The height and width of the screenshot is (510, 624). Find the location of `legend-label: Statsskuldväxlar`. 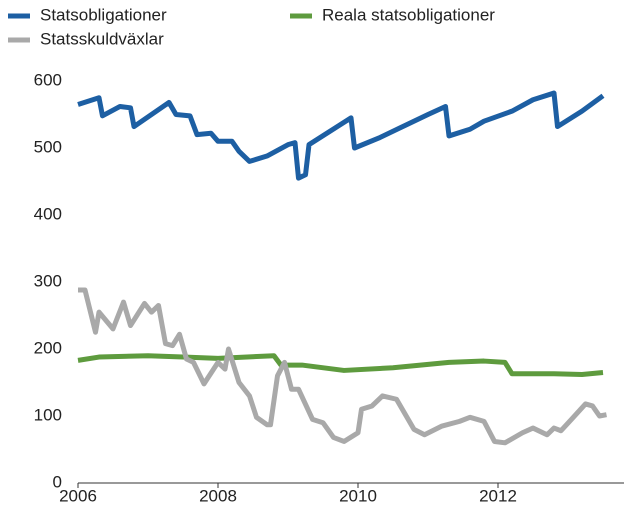

legend-label: Statsskuldväxlar is located at coordinates (102, 38).